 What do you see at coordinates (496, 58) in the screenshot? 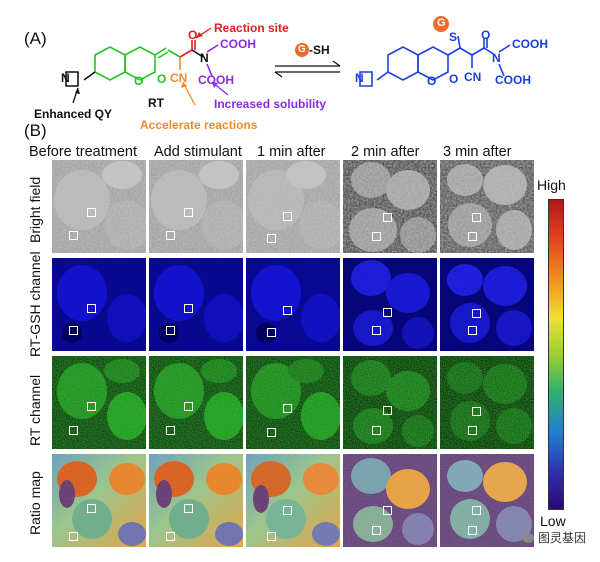
I see `product-amide-n: N` at bounding box center [496, 58].